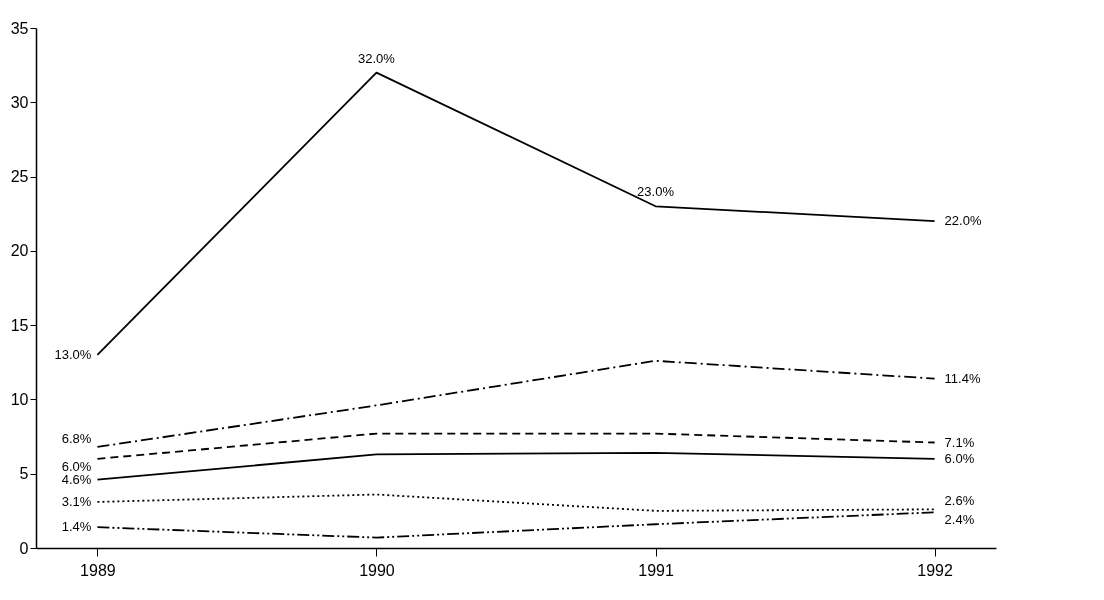  Describe the element at coordinates (76, 438) in the screenshot. I see `data-label: 6.8%` at that location.